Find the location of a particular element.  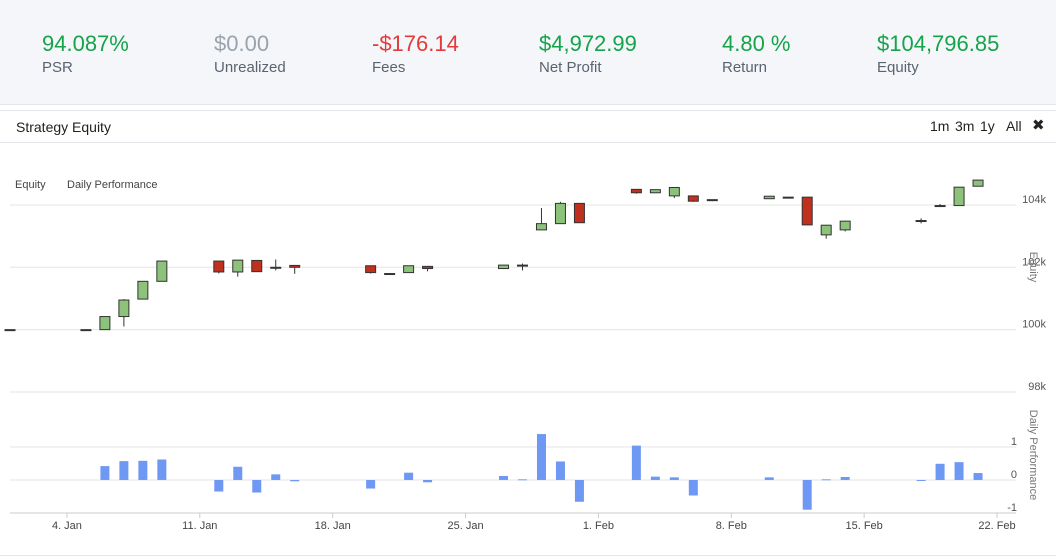

equity-tick-label: 98k is located at coordinates (1037, 387).